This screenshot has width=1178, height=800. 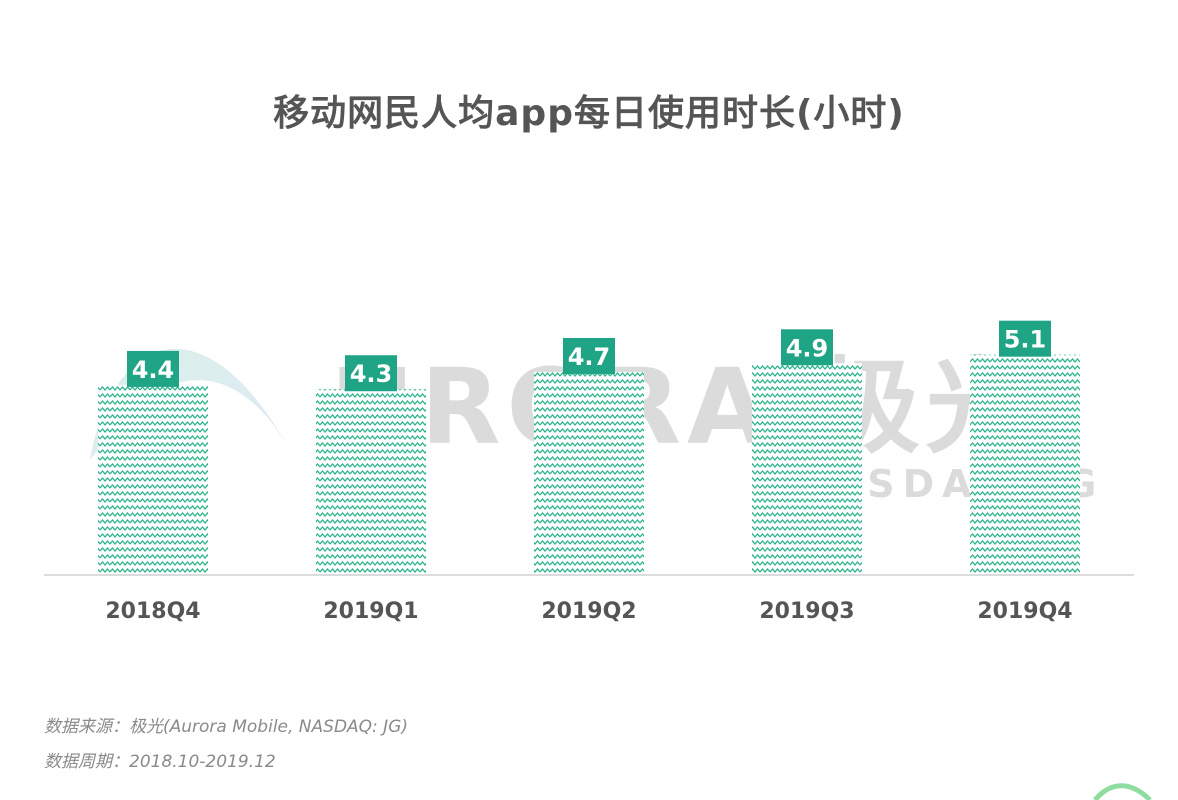 I want to click on bar-2018Q4, so click(x=153, y=479).